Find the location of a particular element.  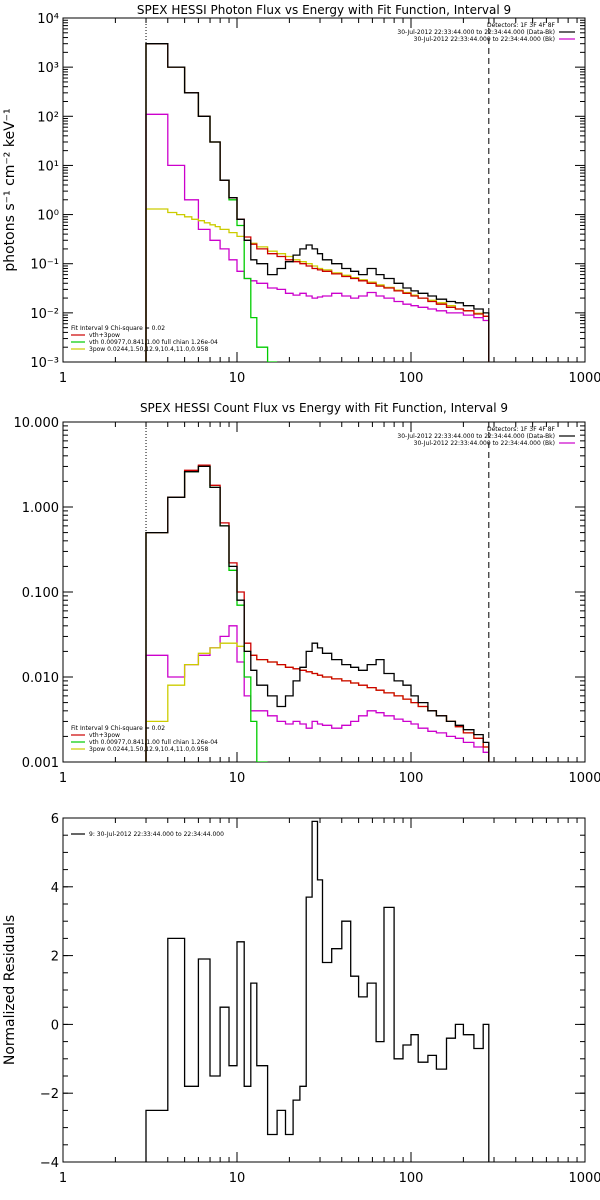

y-tick-label: 2 is located at coordinates (55, 957).